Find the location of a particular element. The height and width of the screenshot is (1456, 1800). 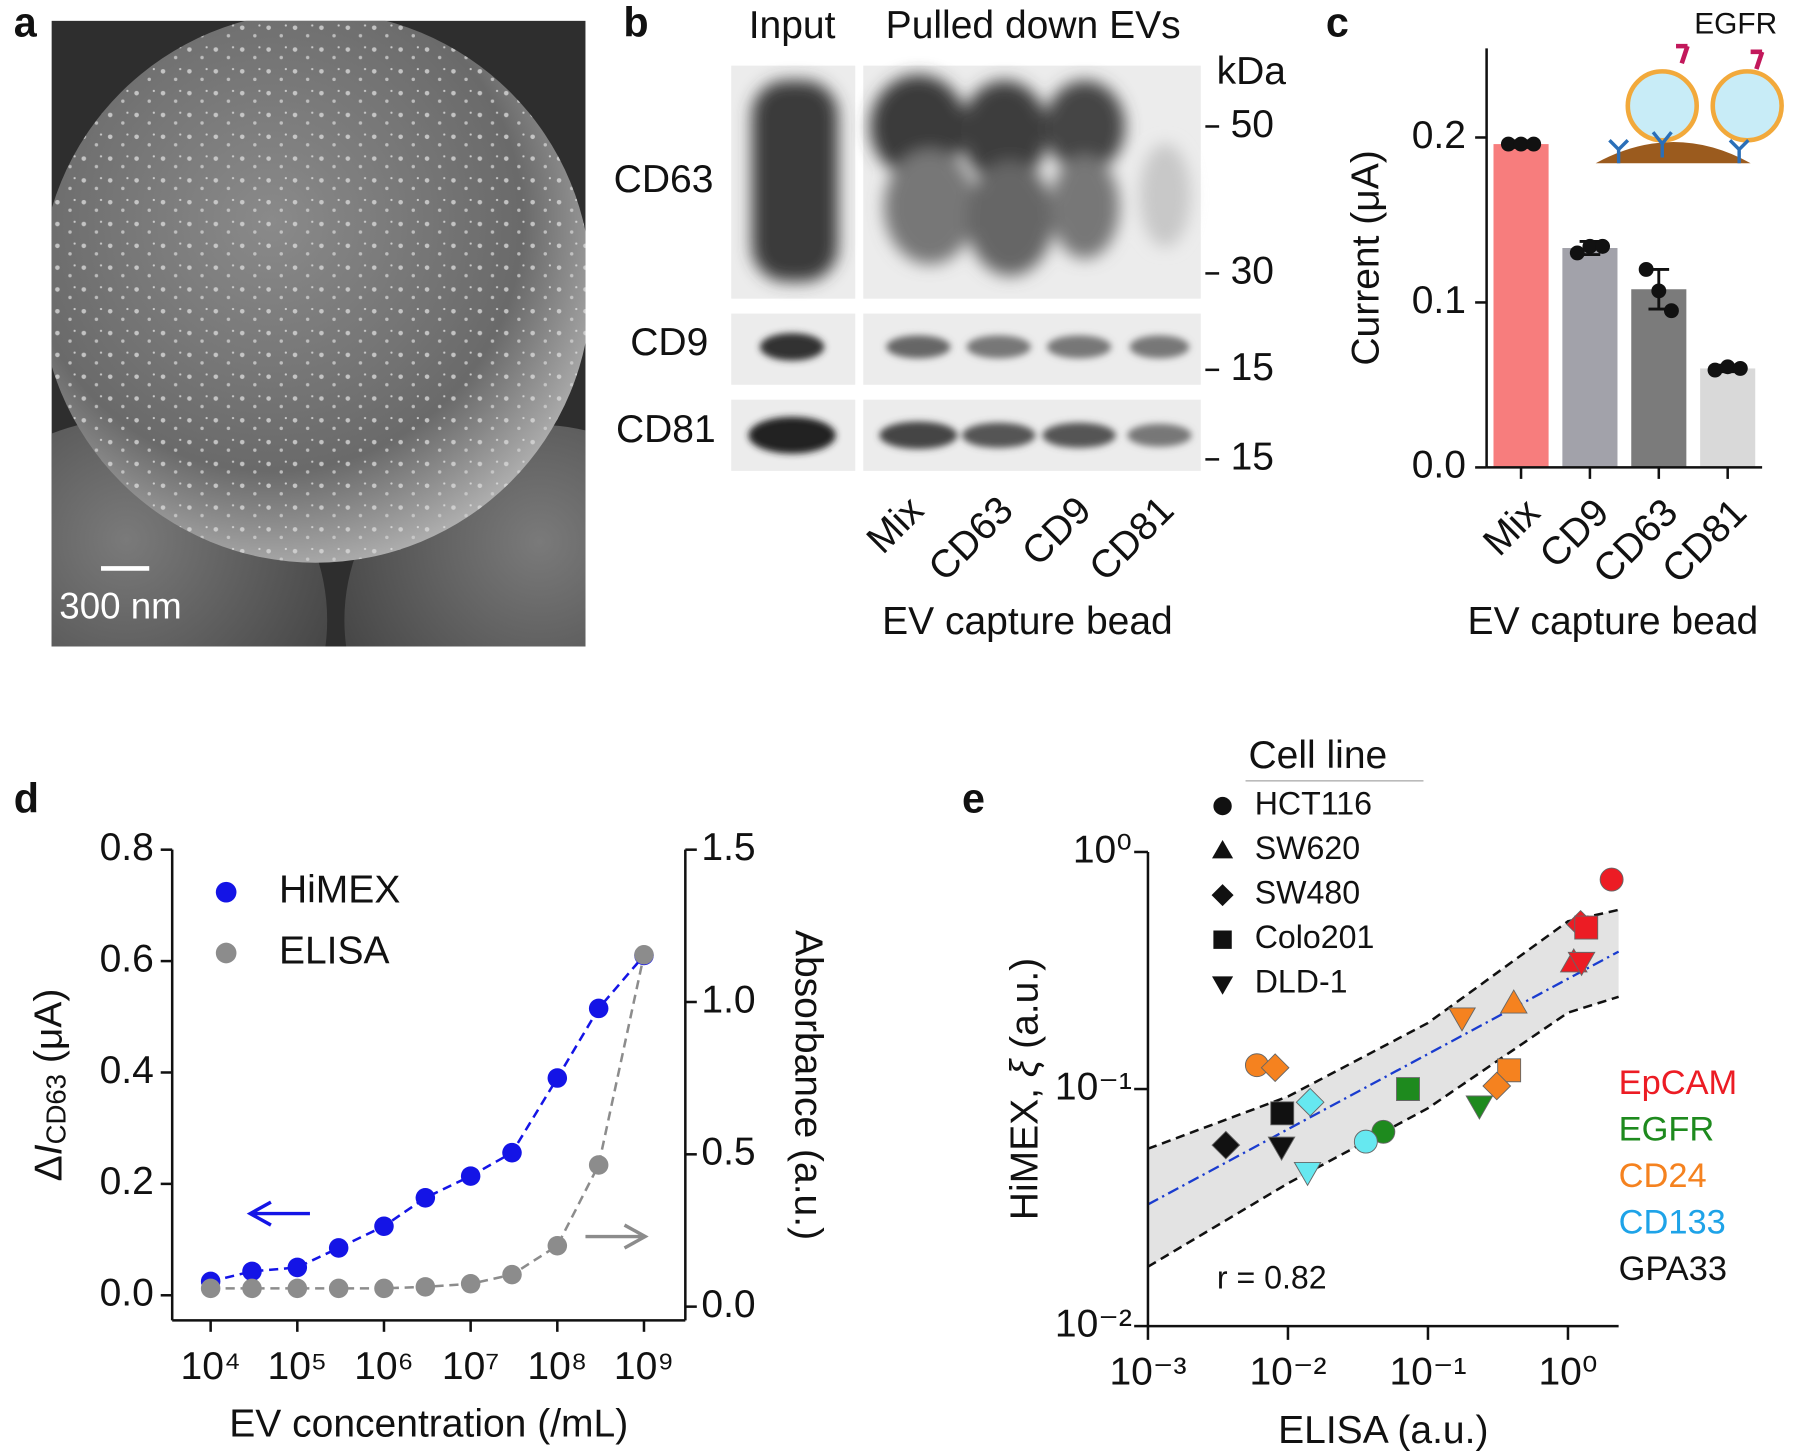

y-axis-title-part: (μA) is located at coordinates (49, 1031).